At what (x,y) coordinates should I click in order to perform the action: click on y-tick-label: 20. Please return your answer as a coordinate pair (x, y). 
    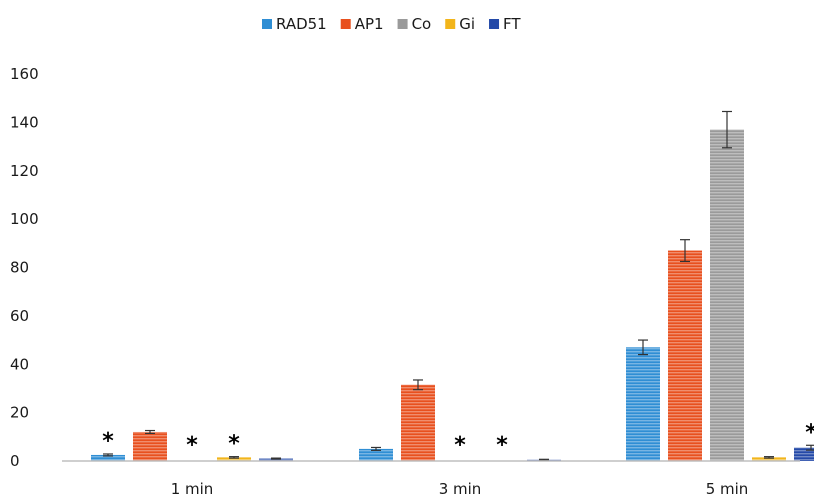
    Looking at the image, I should click on (19, 413).